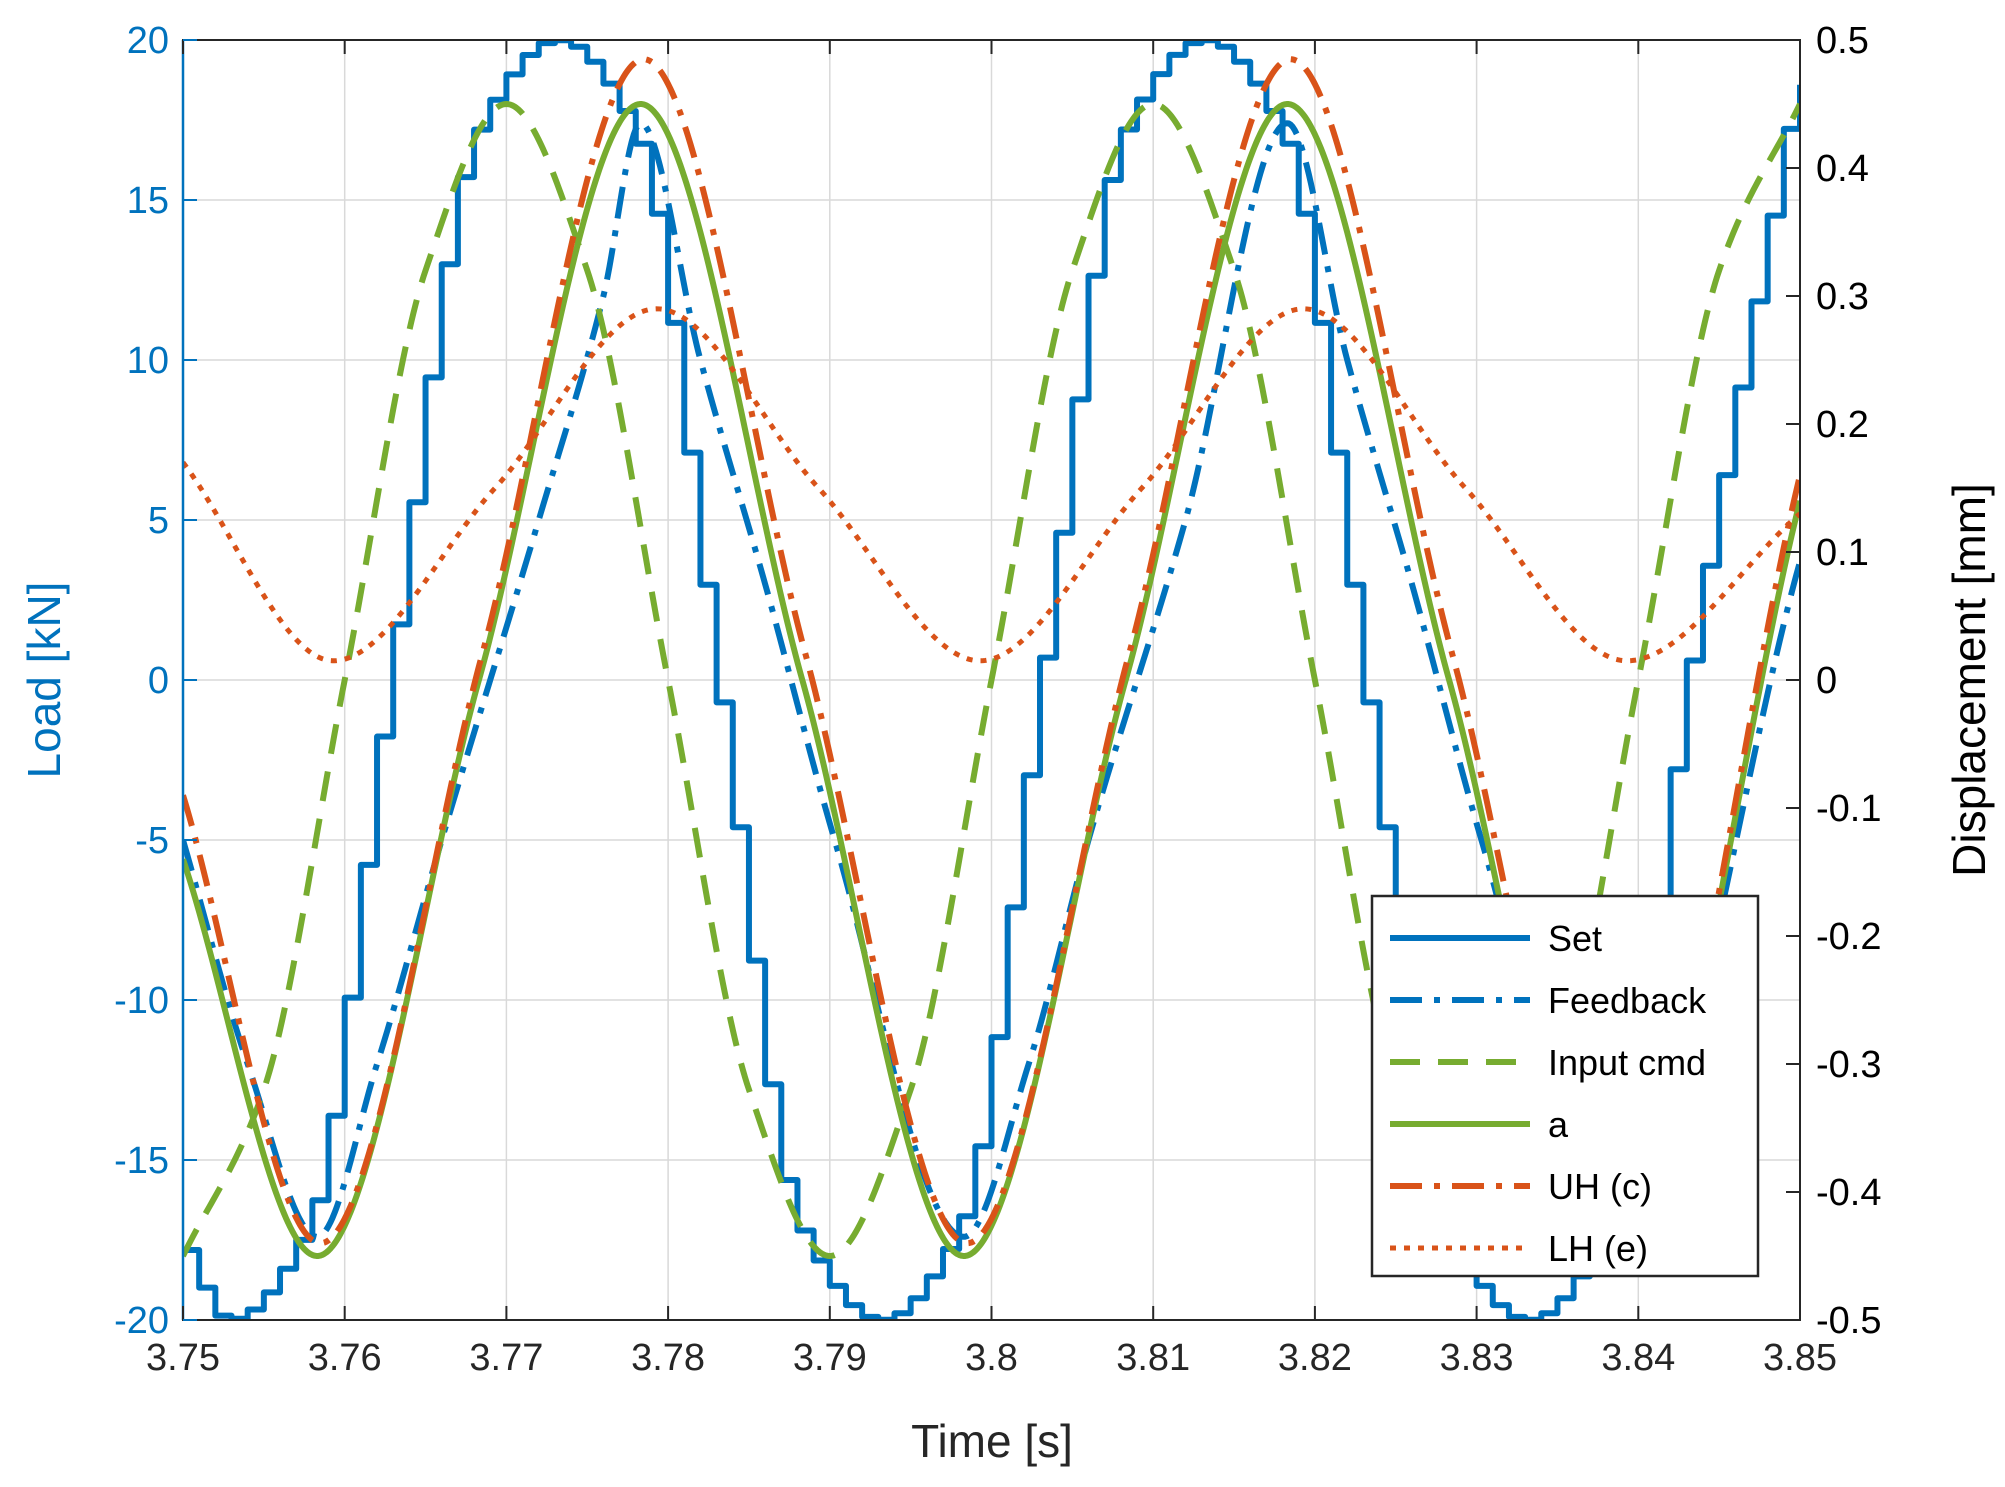 Image resolution: width=2005 pixels, height=1487 pixels. What do you see at coordinates (148, 361) in the screenshot?
I see `y-left-tick-label: 10` at bounding box center [148, 361].